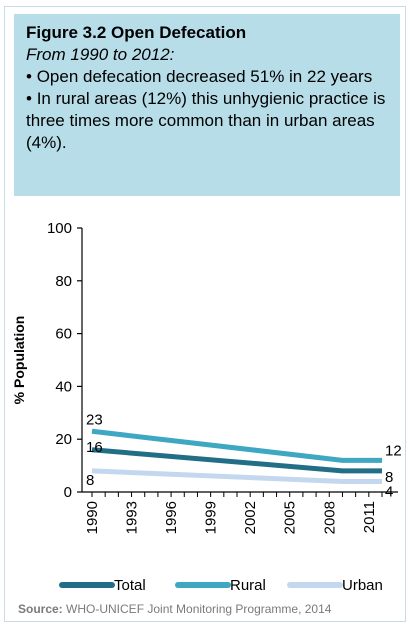  What do you see at coordinates (132, 517) in the screenshot?
I see `x-tick-label: 1993` at bounding box center [132, 517].